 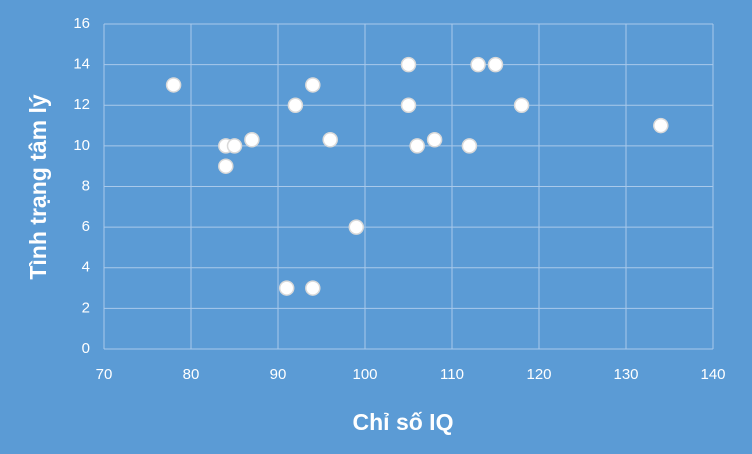 I want to click on x-axis-title: Chỉ số IQ, so click(x=403, y=422).